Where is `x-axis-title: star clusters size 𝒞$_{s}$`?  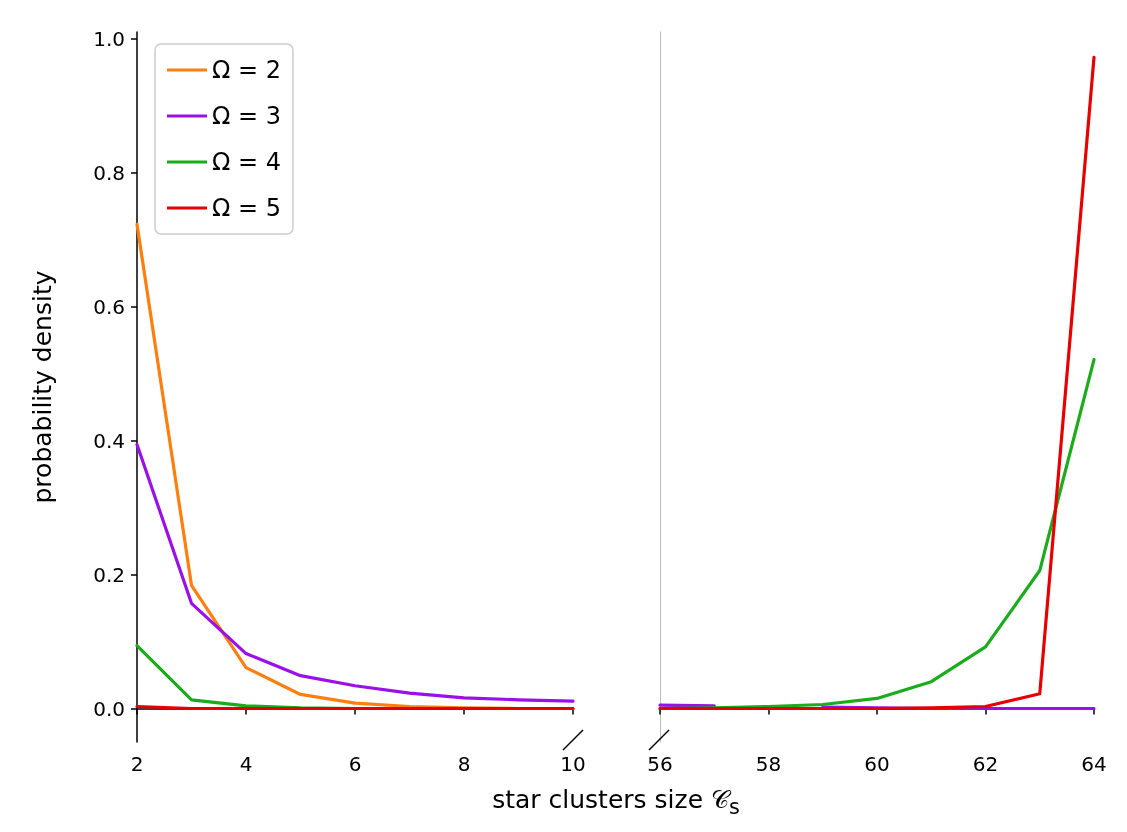
x-axis-title: star clusters size 𝒞$_{s}$ is located at coordinates (616, 802).